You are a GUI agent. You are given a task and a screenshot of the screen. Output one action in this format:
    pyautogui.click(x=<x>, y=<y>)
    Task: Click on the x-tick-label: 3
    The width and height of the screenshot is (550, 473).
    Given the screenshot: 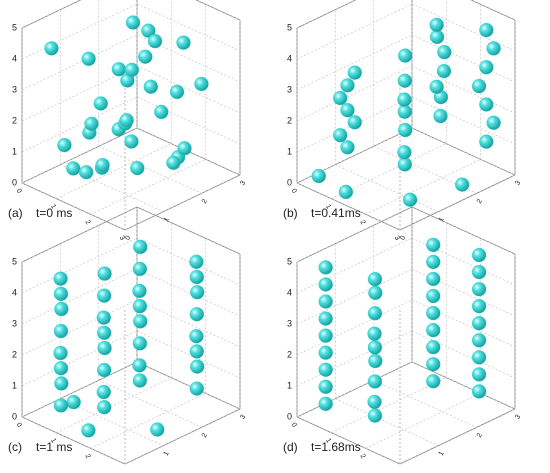 What is the action you would take?
    pyautogui.click(x=122, y=238)
    